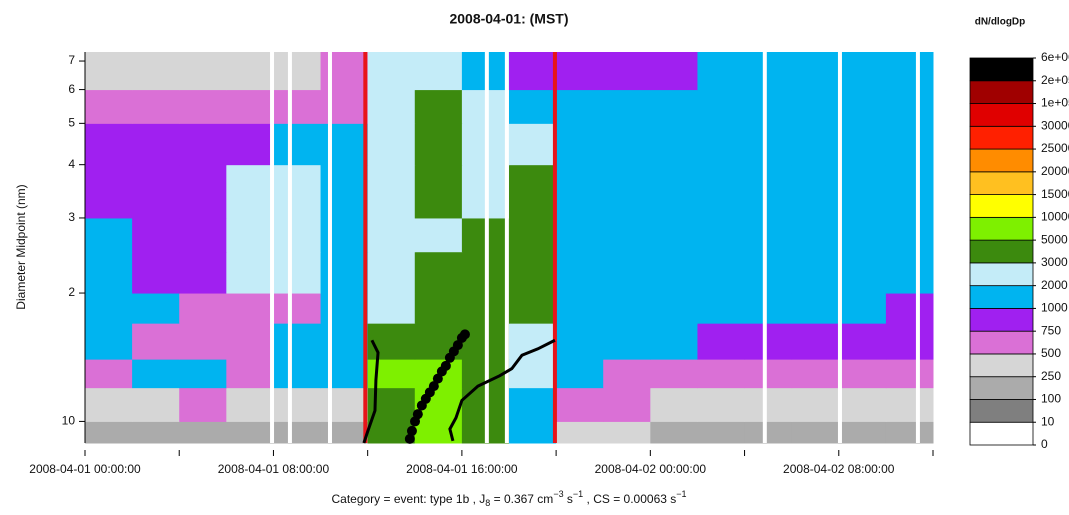 Image resolution: width=1069 pixels, height=515 pixels. Describe the element at coordinates (1054, 285) in the screenshot. I see `colorbar-label: 2000` at that location.